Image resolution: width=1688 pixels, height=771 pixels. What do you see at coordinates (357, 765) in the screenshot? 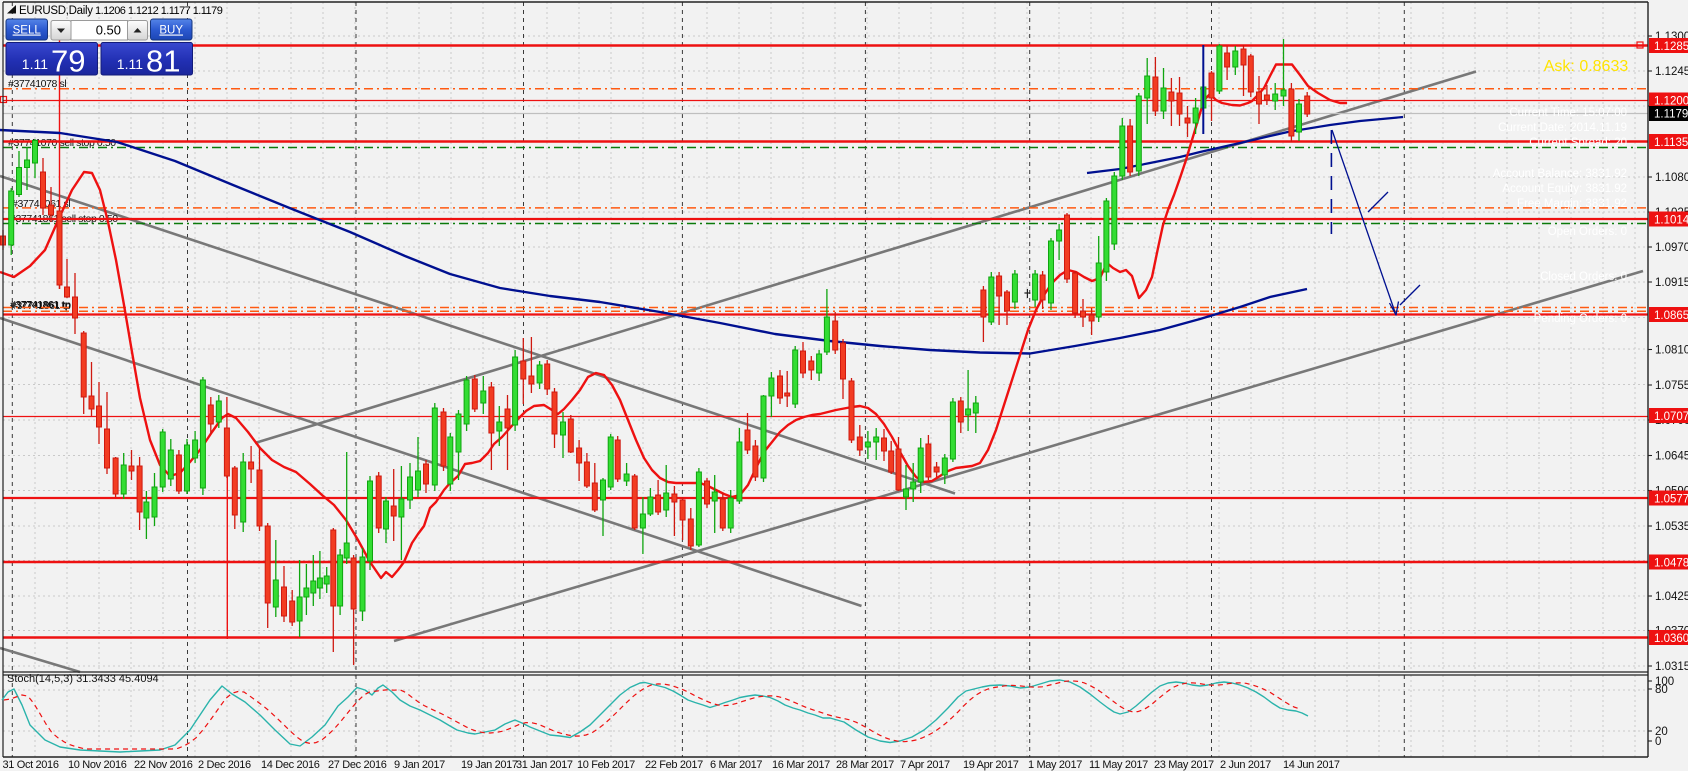
I see `svg-text: 27 Dec 2016` at bounding box center [357, 765].